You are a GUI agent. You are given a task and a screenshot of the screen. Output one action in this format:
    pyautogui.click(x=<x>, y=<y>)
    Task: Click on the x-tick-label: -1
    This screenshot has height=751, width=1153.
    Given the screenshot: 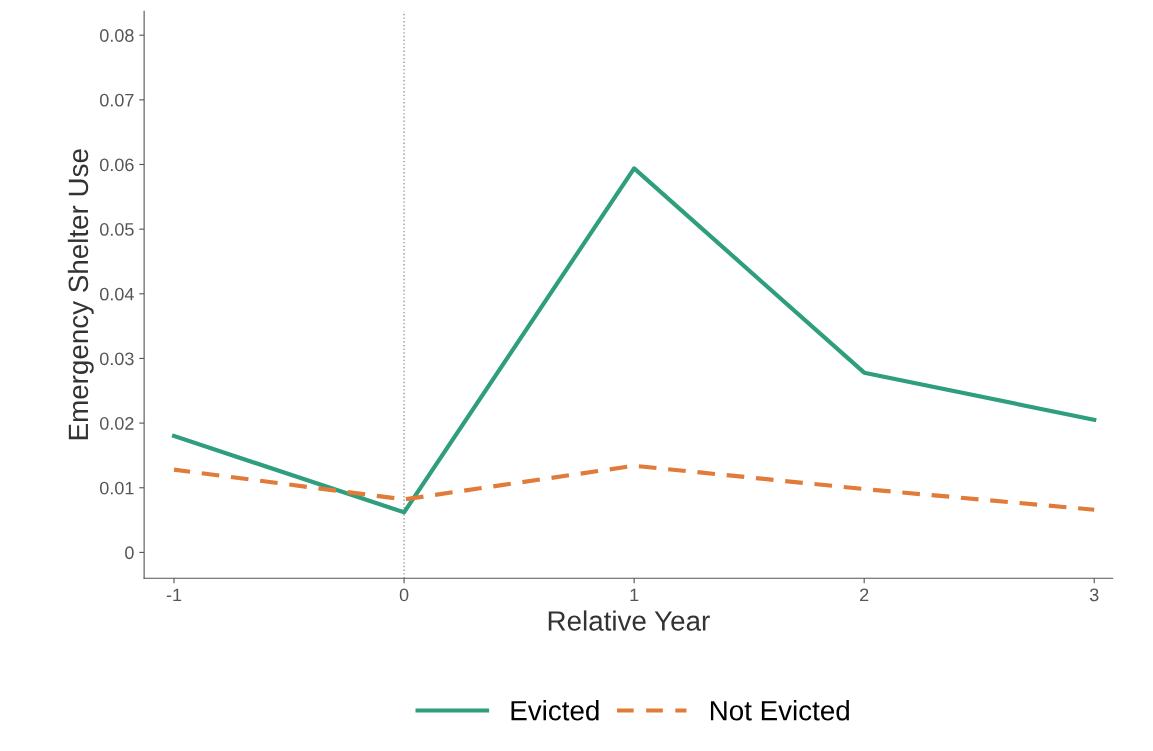 What is the action you would take?
    pyautogui.click(x=174, y=595)
    